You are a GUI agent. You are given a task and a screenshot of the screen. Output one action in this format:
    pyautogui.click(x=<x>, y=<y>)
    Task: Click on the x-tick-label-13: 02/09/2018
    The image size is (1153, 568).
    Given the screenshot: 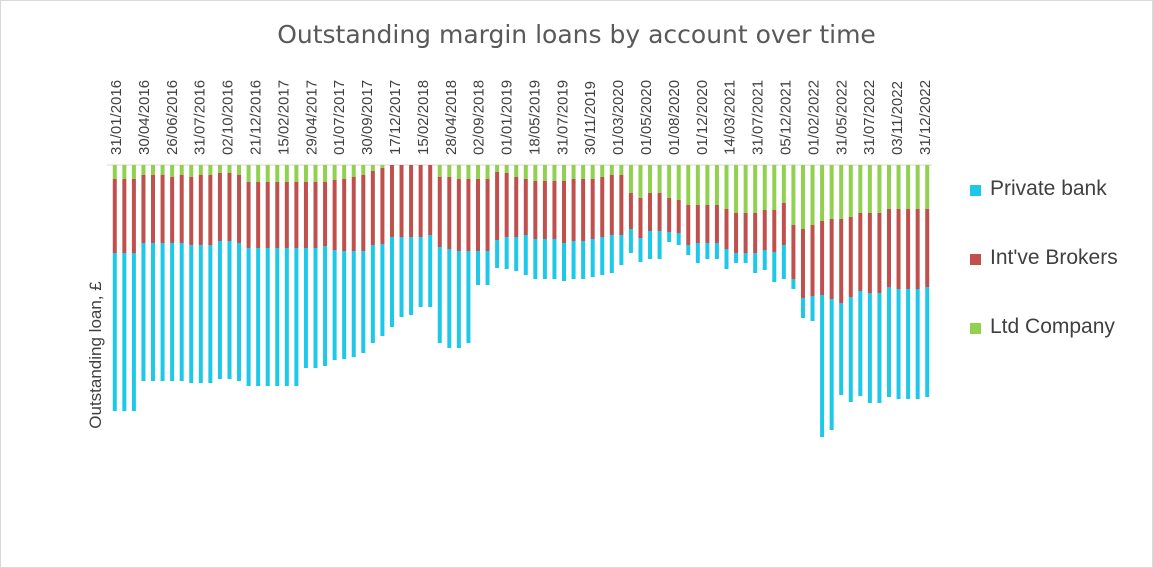 What is the action you would take?
    pyautogui.click(x=479, y=117)
    